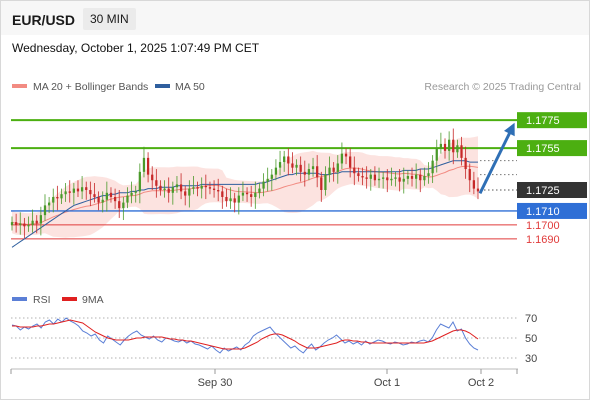 The height and width of the screenshot is (400, 590). I want to click on ma20-line, so click(245, 195).